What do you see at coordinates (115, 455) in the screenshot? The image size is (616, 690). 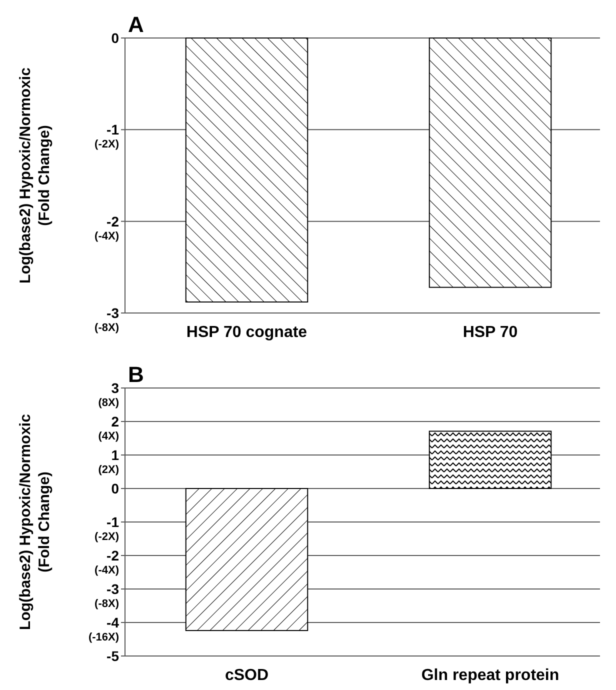 I see `y-tick-label: 1` at bounding box center [115, 455].